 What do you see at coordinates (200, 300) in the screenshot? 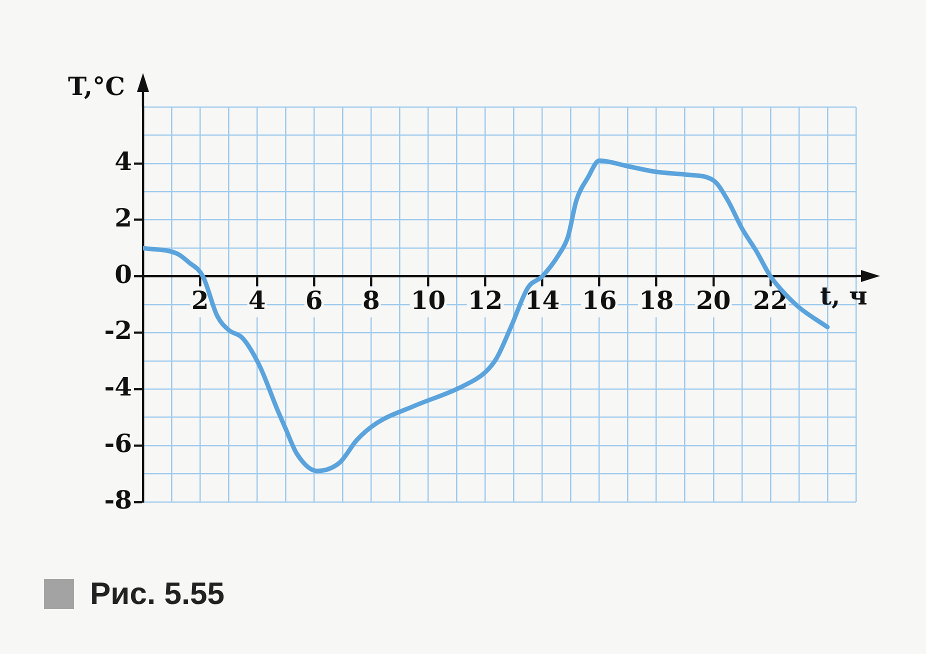
I see `x-tick-label: 2` at bounding box center [200, 300].